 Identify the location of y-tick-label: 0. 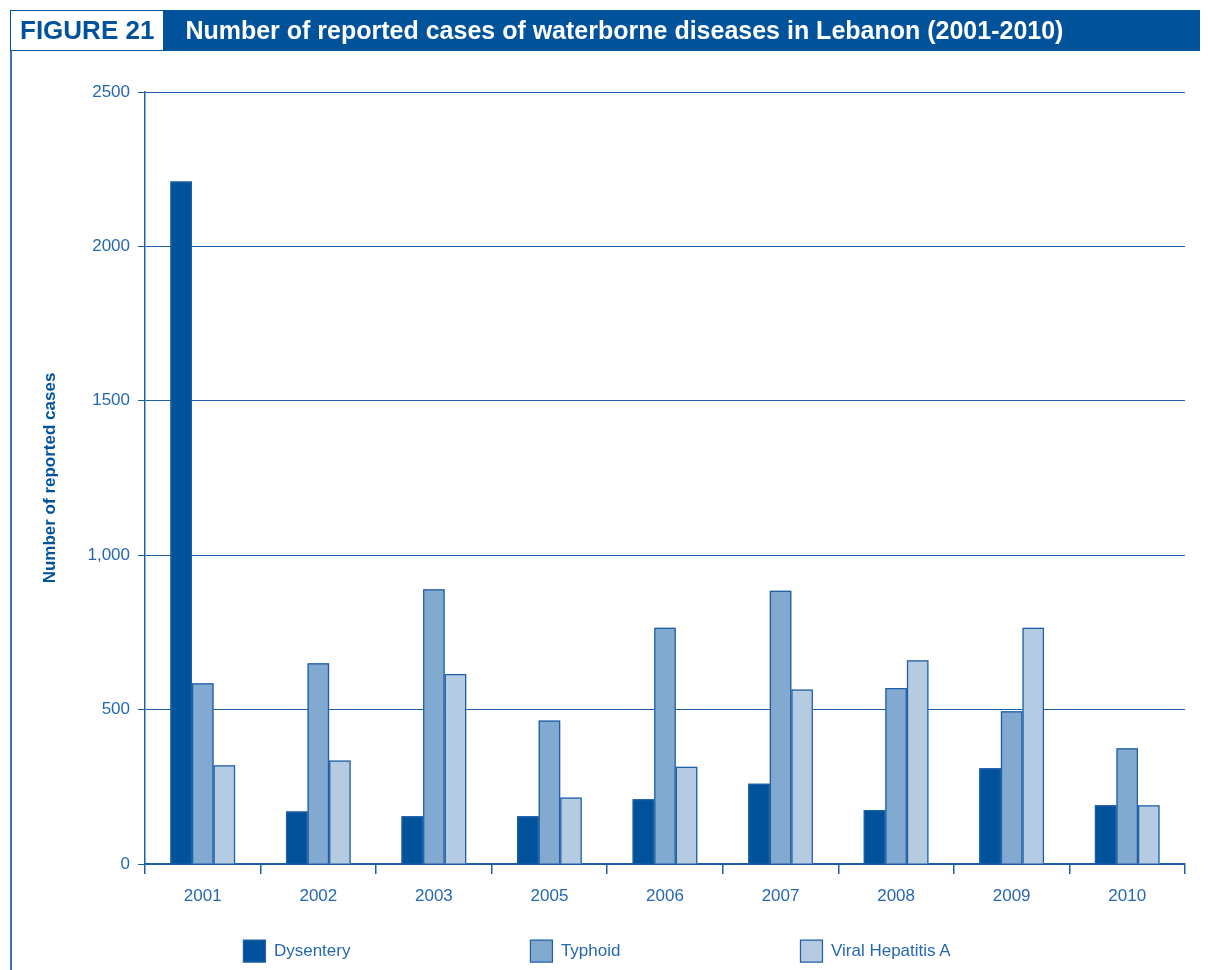
(125, 863).